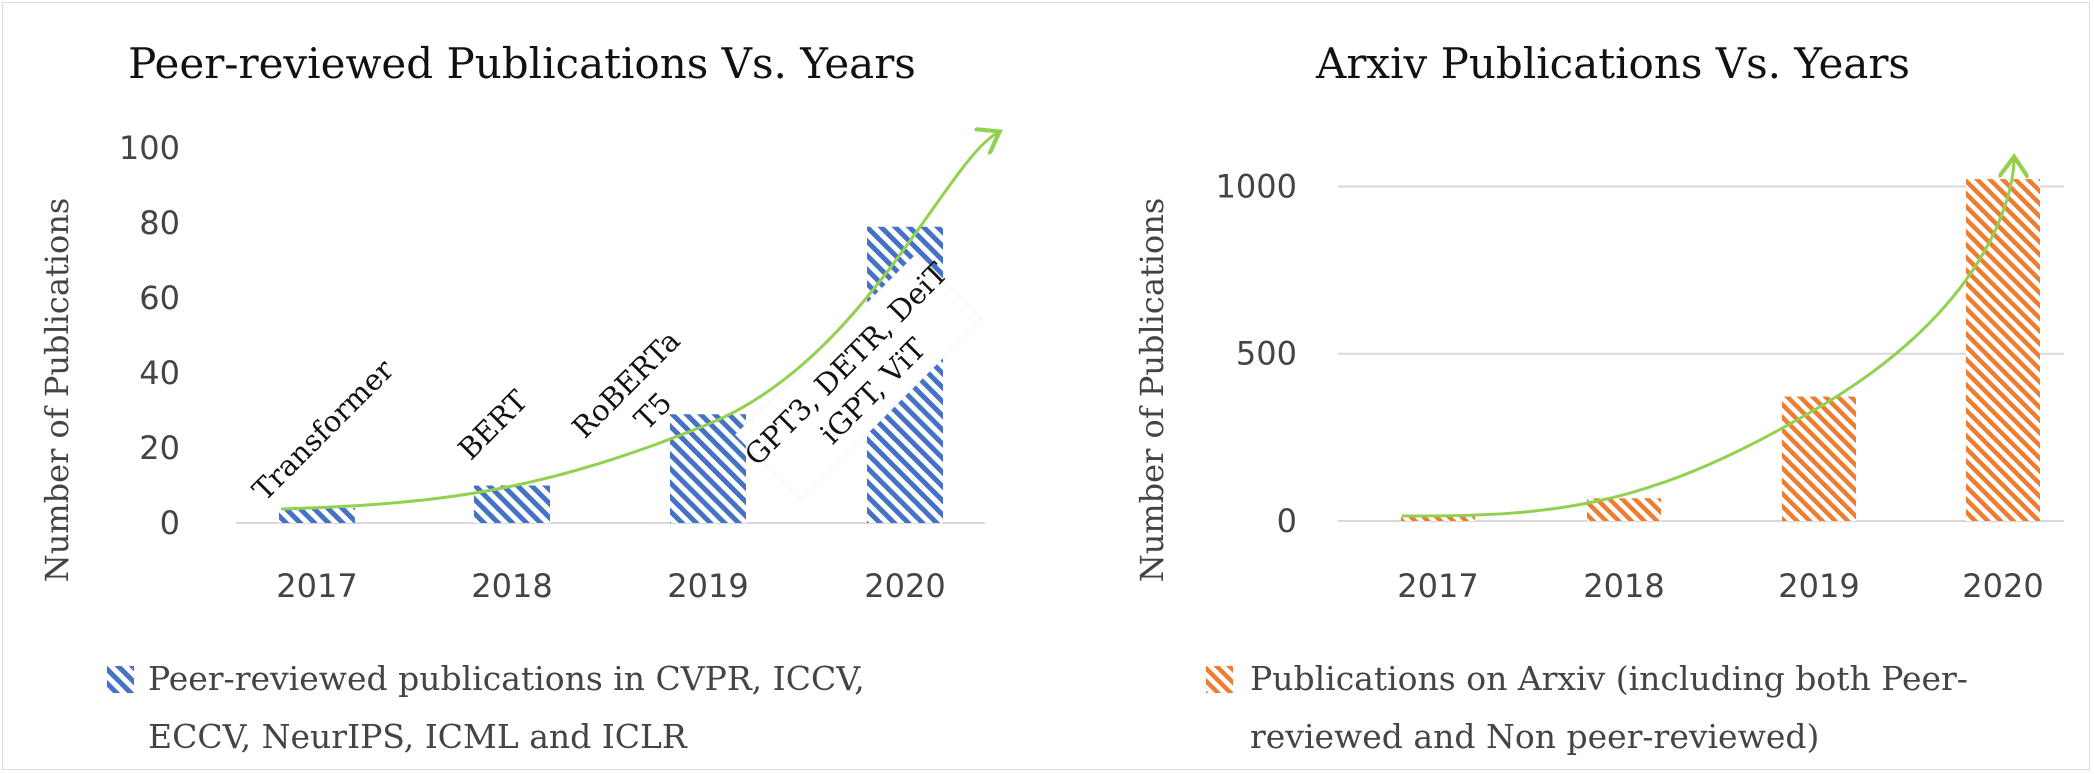 This screenshot has height=774, width=2094. I want to click on y-tick-label: 1000, so click(1256, 186).